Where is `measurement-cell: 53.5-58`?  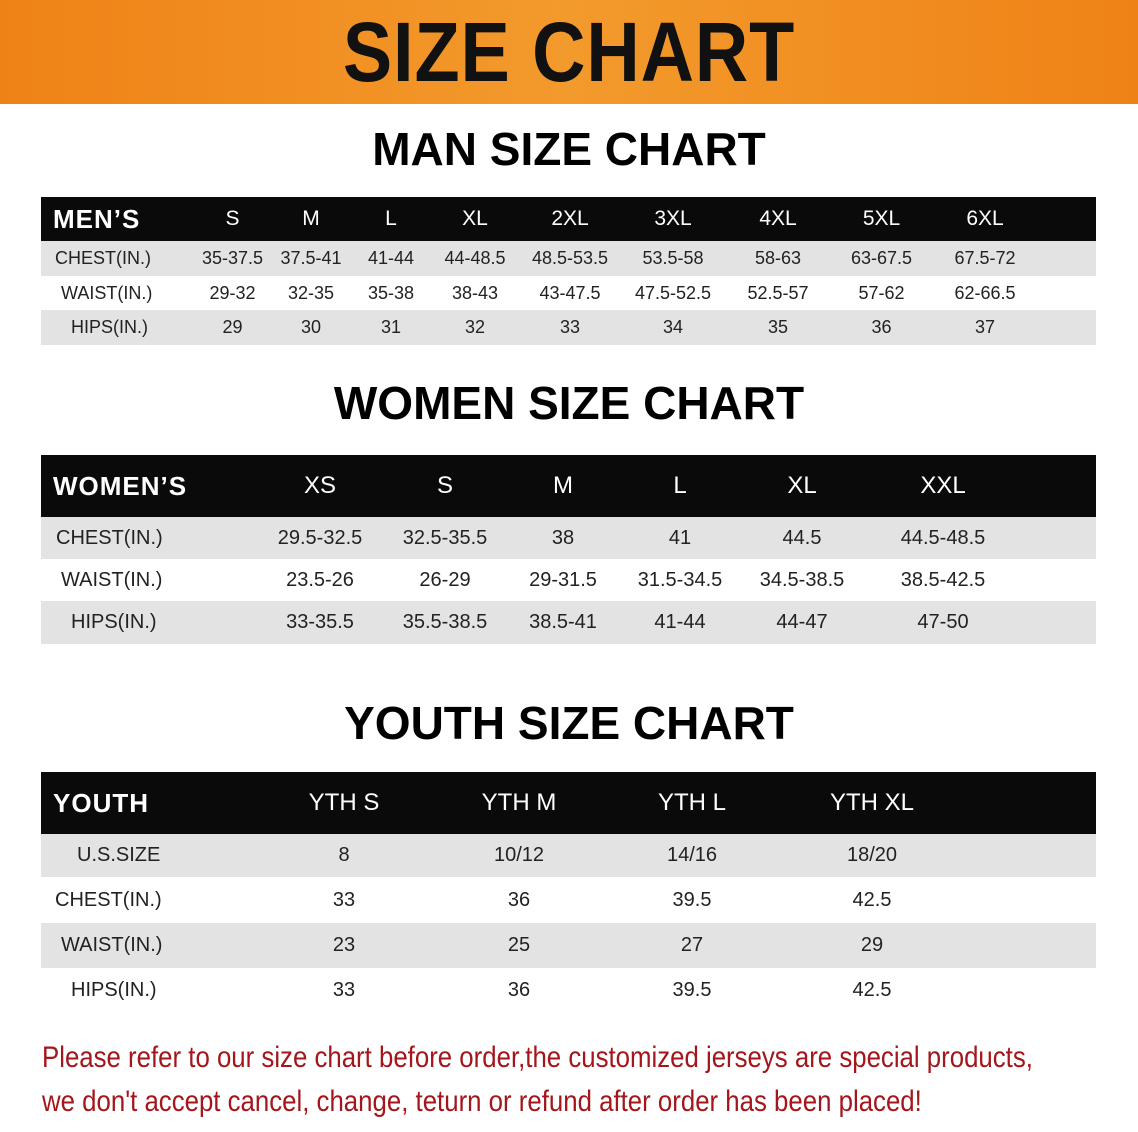 measurement-cell: 53.5-58 is located at coordinates (673, 258).